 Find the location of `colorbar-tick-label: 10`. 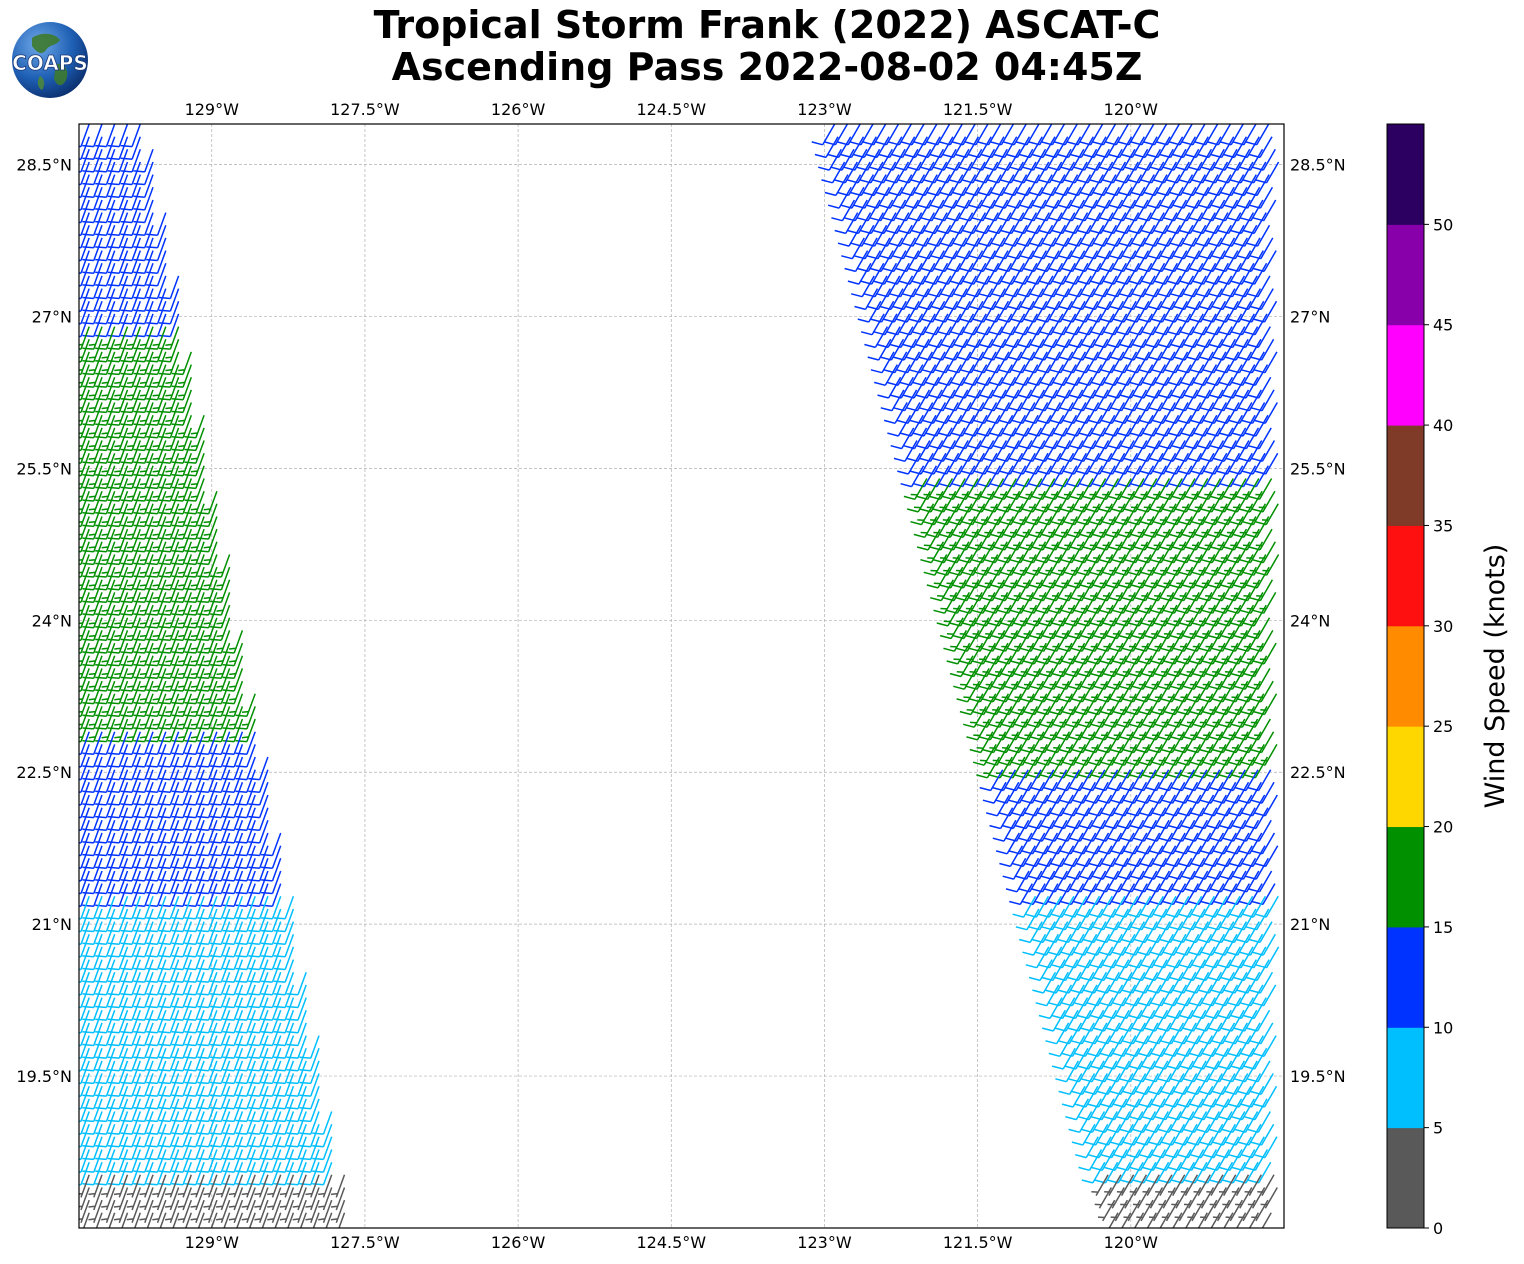

colorbar-tick-label: 10 is located at coordinates (1443, 1027).